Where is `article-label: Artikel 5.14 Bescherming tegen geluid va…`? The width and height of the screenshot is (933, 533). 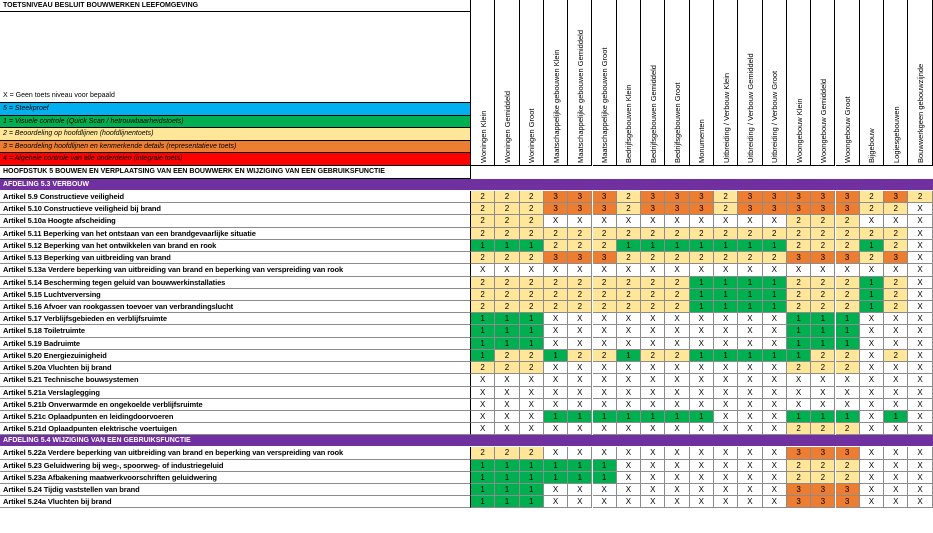
article-label: Artikel 5.14 Bescherming tegen geluid va… is located at coordinates (235, 282).